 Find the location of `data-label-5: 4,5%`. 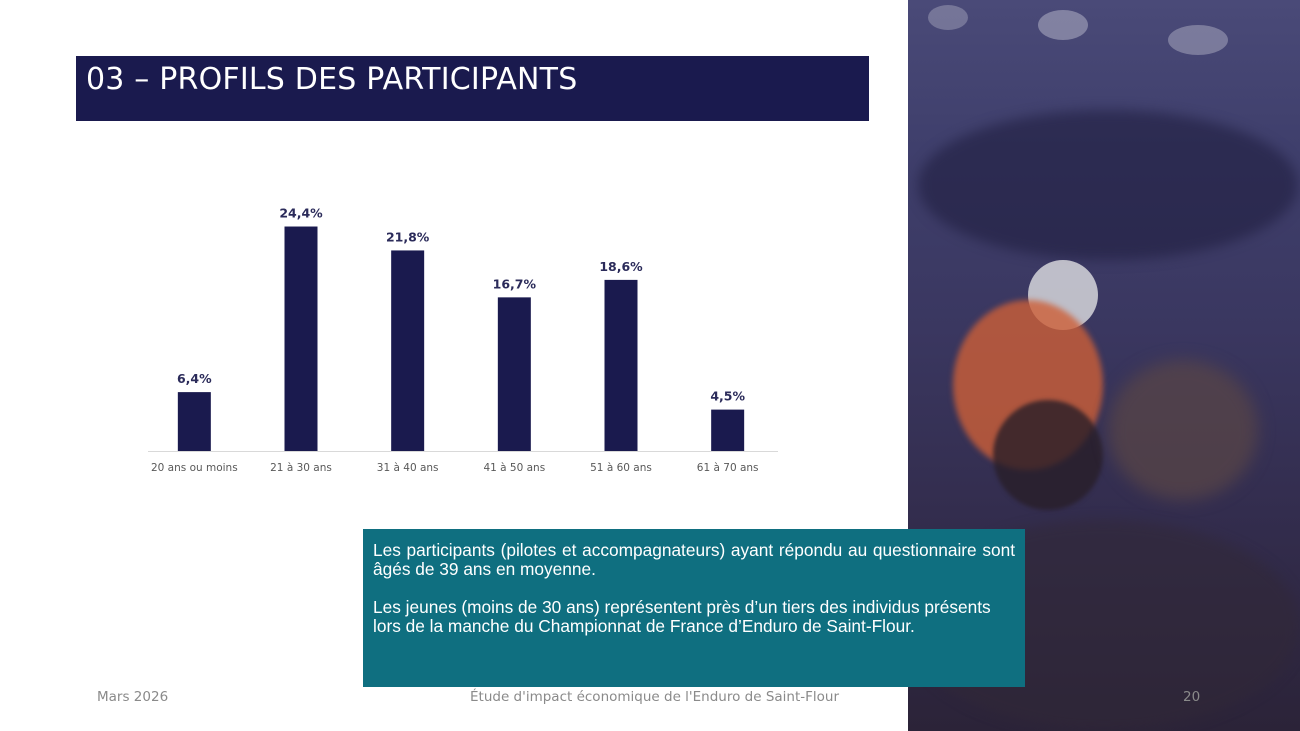

data-label-5: 4,5% is located at coordinates (727, 396).